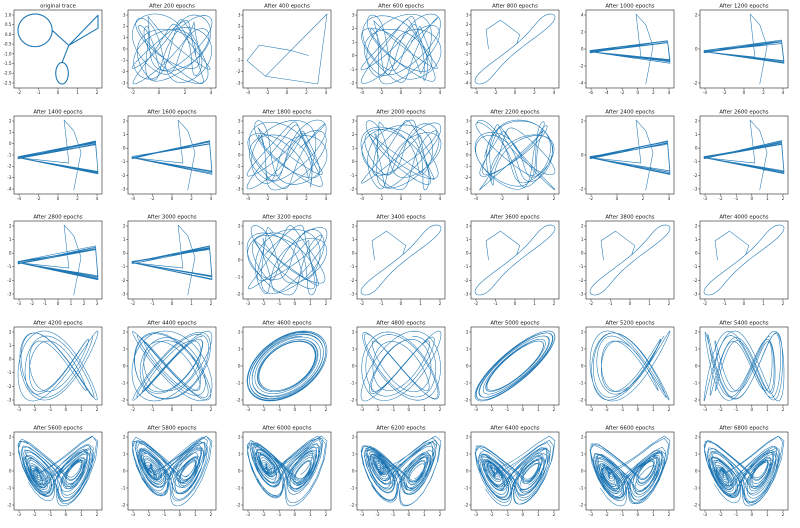 This screenshot has height=528, width=800. I want to click on y-tick-label: -4, so click(9, 188).